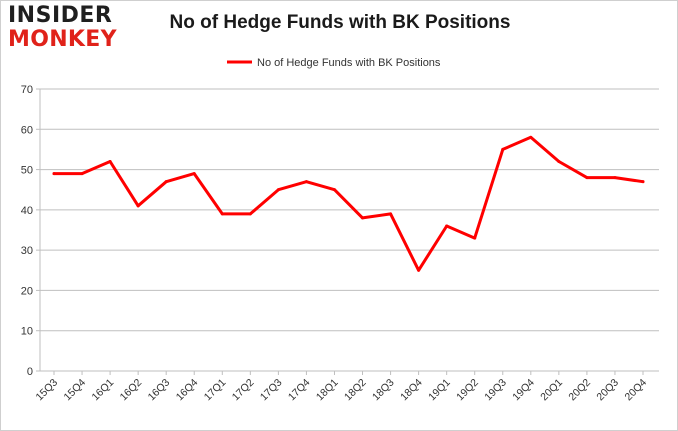  What do you see at coordinates (495, 390) in the screenshot?
I see `x-tick-label: 19Q3` at bounding box center [495, 390].